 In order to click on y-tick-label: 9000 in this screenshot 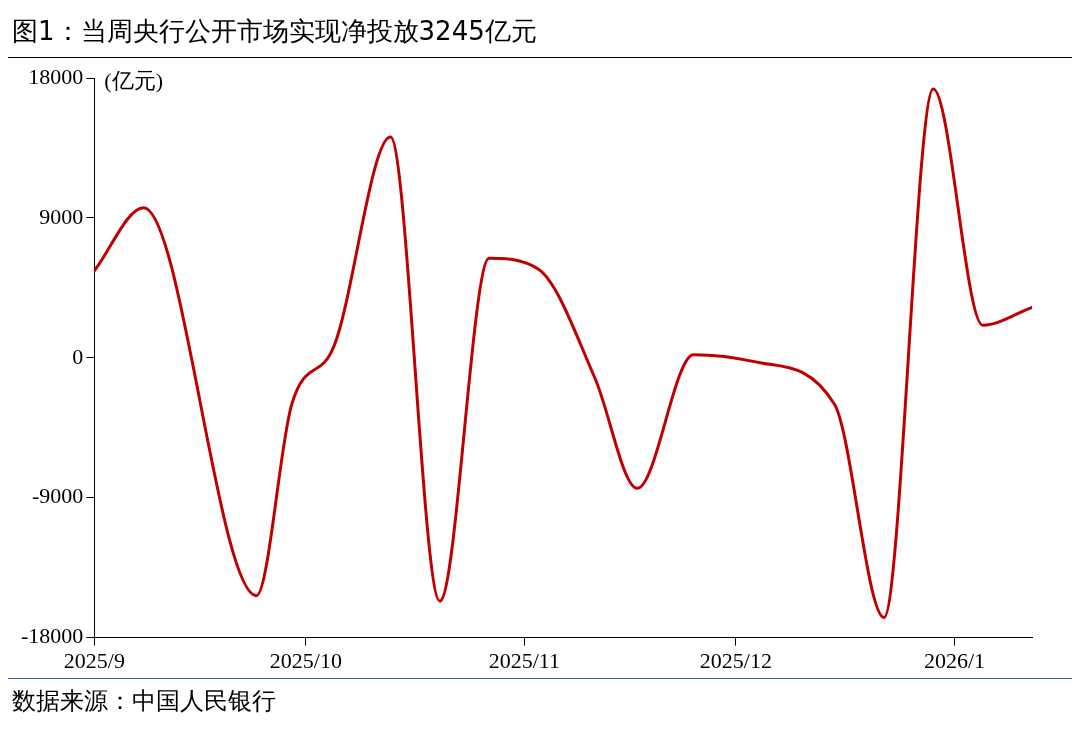, I will do `click(61, 216)`.